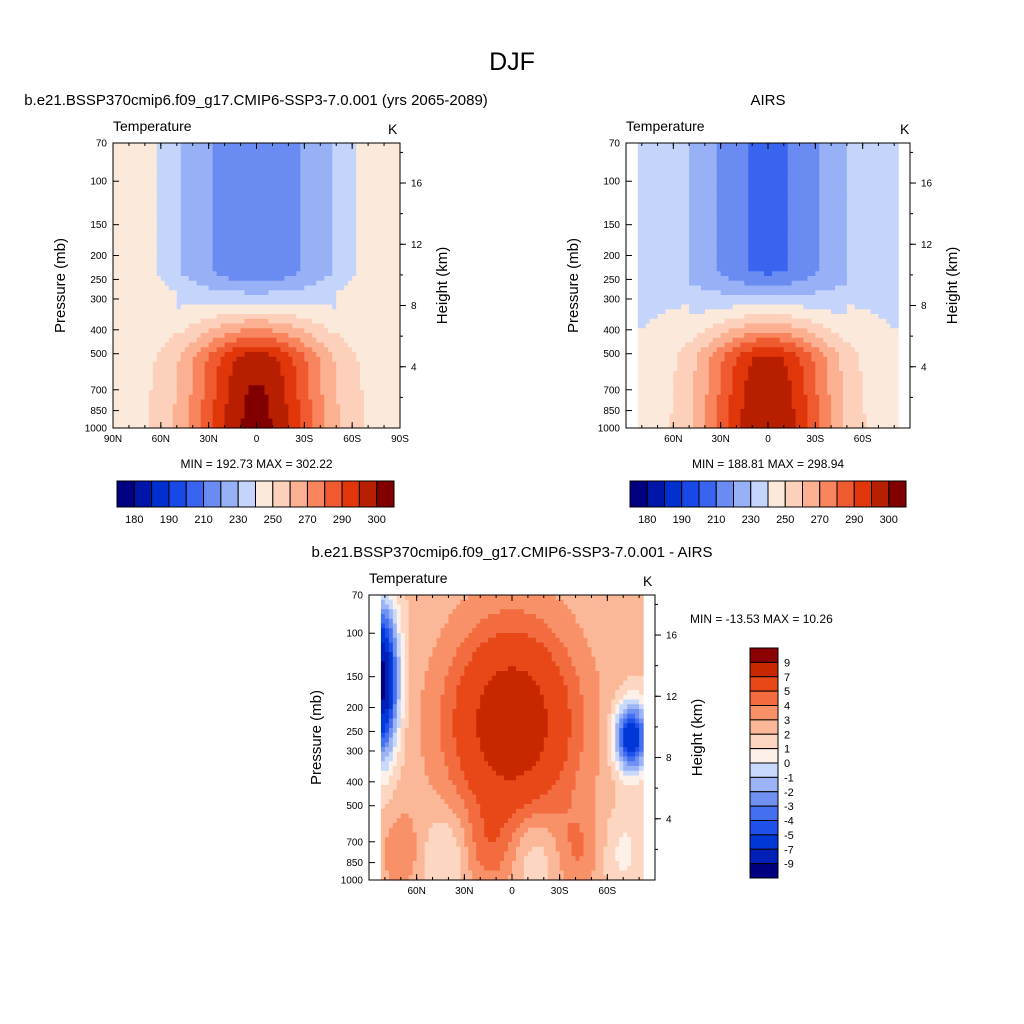 The image size is (1024, 1024). What do you see at coordinates (787, 764) in the screenshot?
I see `colorbar-label: 0` at bounding box center [787, 764].